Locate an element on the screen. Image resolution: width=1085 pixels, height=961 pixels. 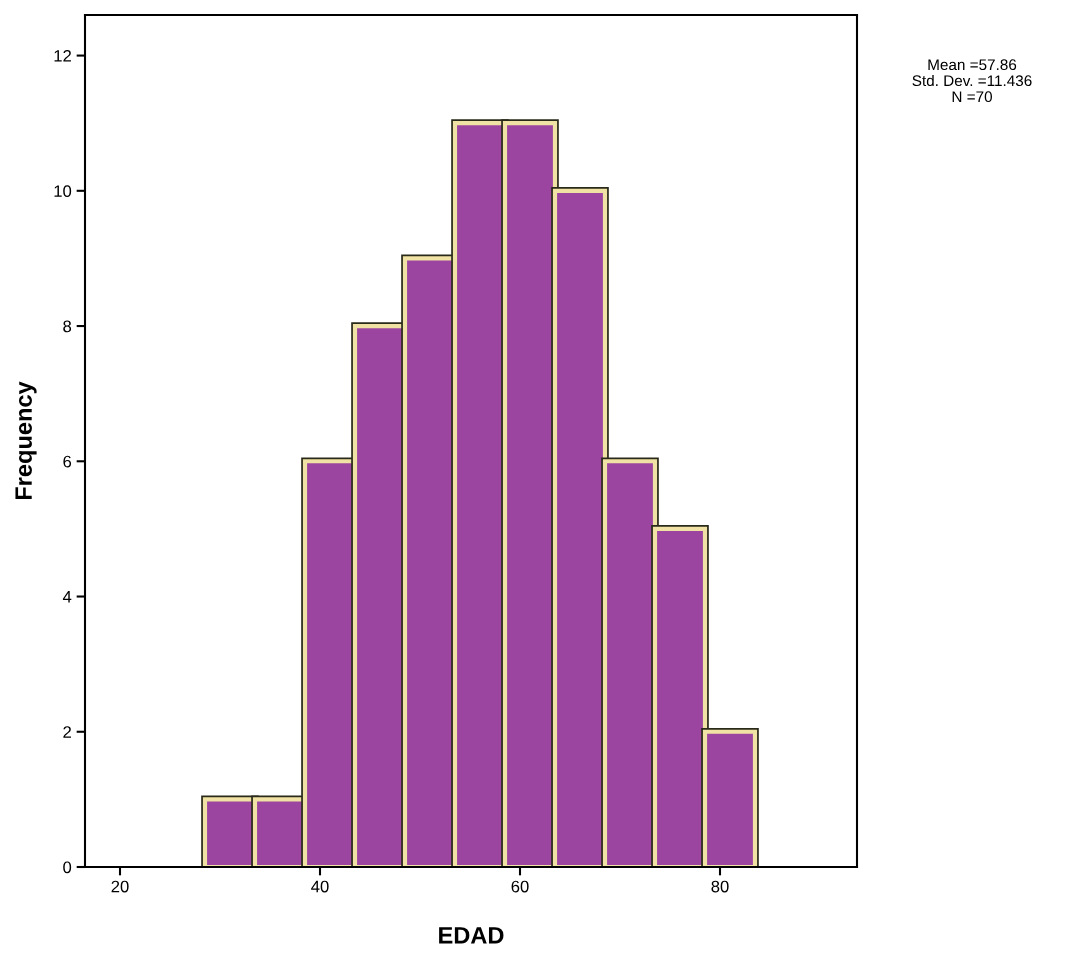
y-axis-title: Frequency is located at coordinates (26, 440).